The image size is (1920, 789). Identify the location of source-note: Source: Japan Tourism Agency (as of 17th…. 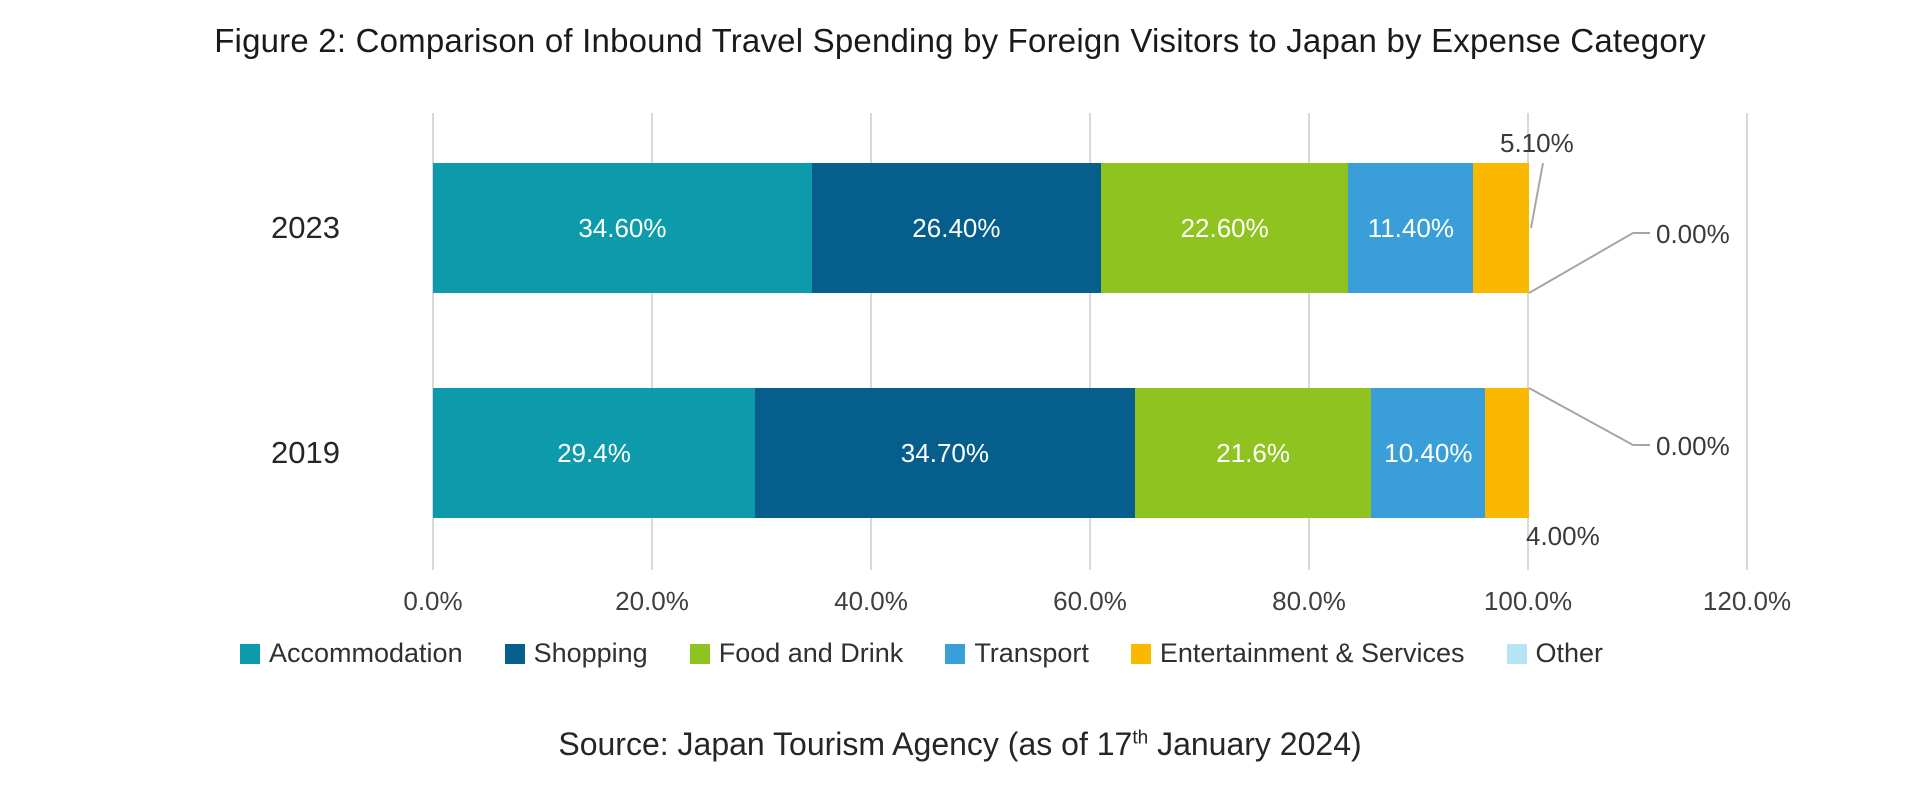
(960, 744).